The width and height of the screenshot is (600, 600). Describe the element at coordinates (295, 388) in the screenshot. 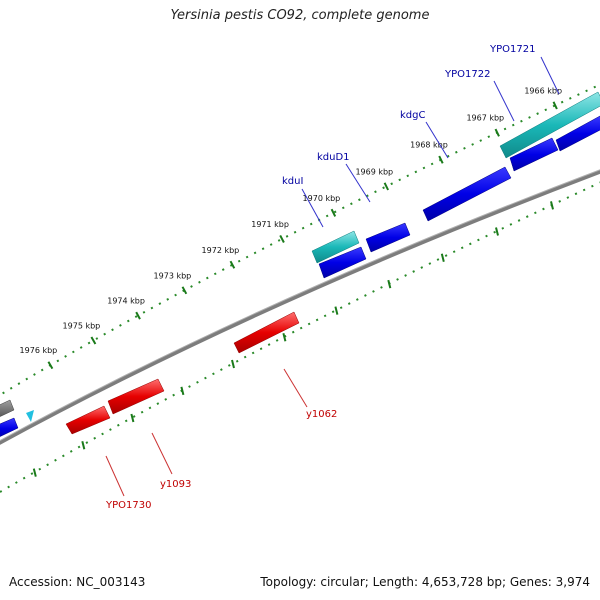

I see `leader-y1062` at that location.